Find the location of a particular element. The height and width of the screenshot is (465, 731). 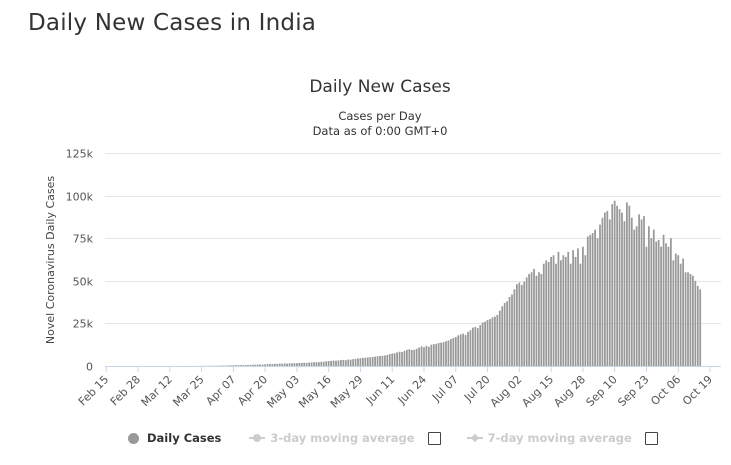

checkbox-3day-average is located at coordinates (434, 438).